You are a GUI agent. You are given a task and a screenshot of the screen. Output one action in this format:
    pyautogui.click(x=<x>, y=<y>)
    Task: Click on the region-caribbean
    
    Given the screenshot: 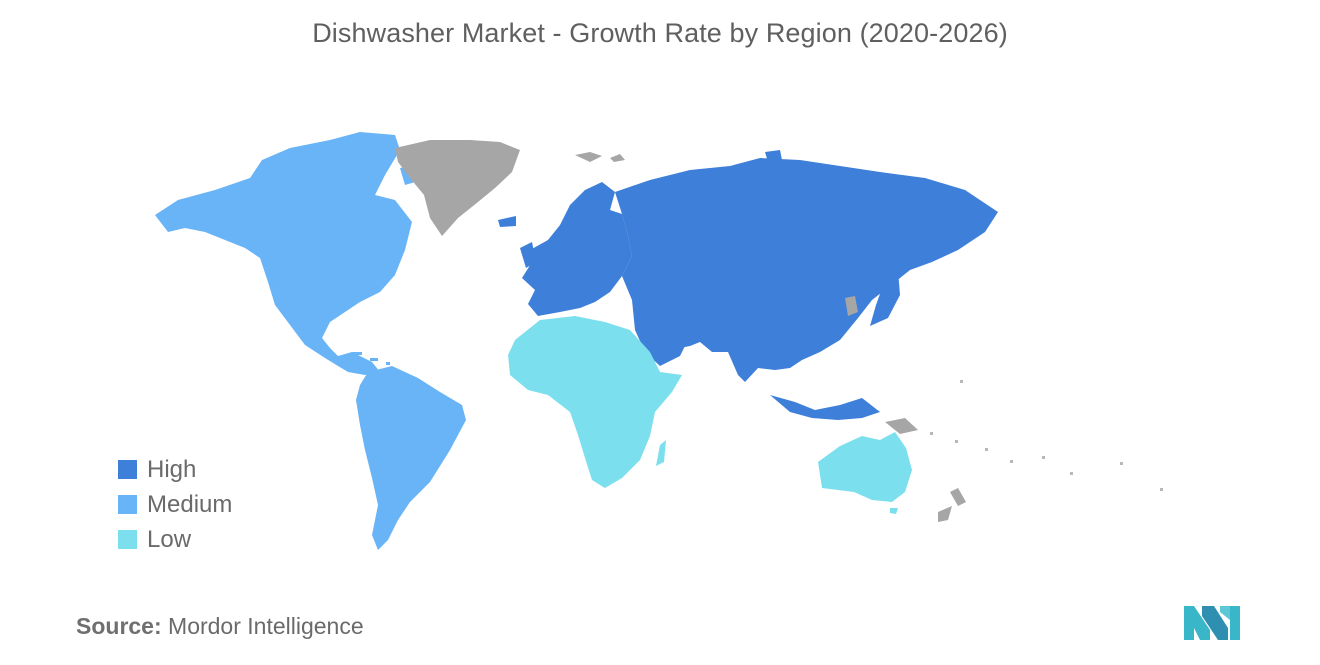 What is the action you would take?
    pyautogui.click(x=371, y=358)
    